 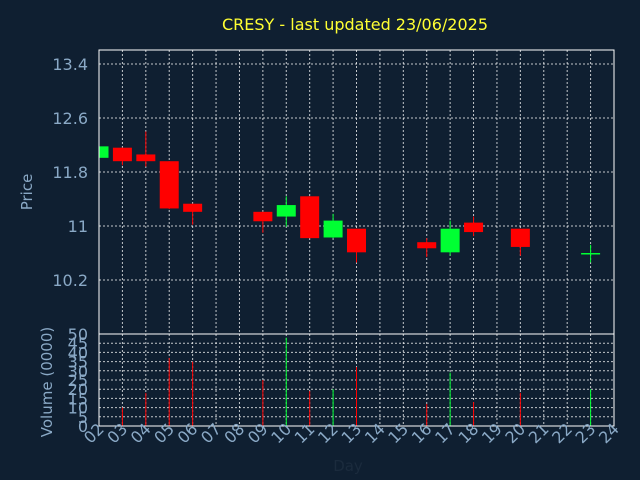 I want to click on x-axis-label: Day, so click(x=348, y=466).